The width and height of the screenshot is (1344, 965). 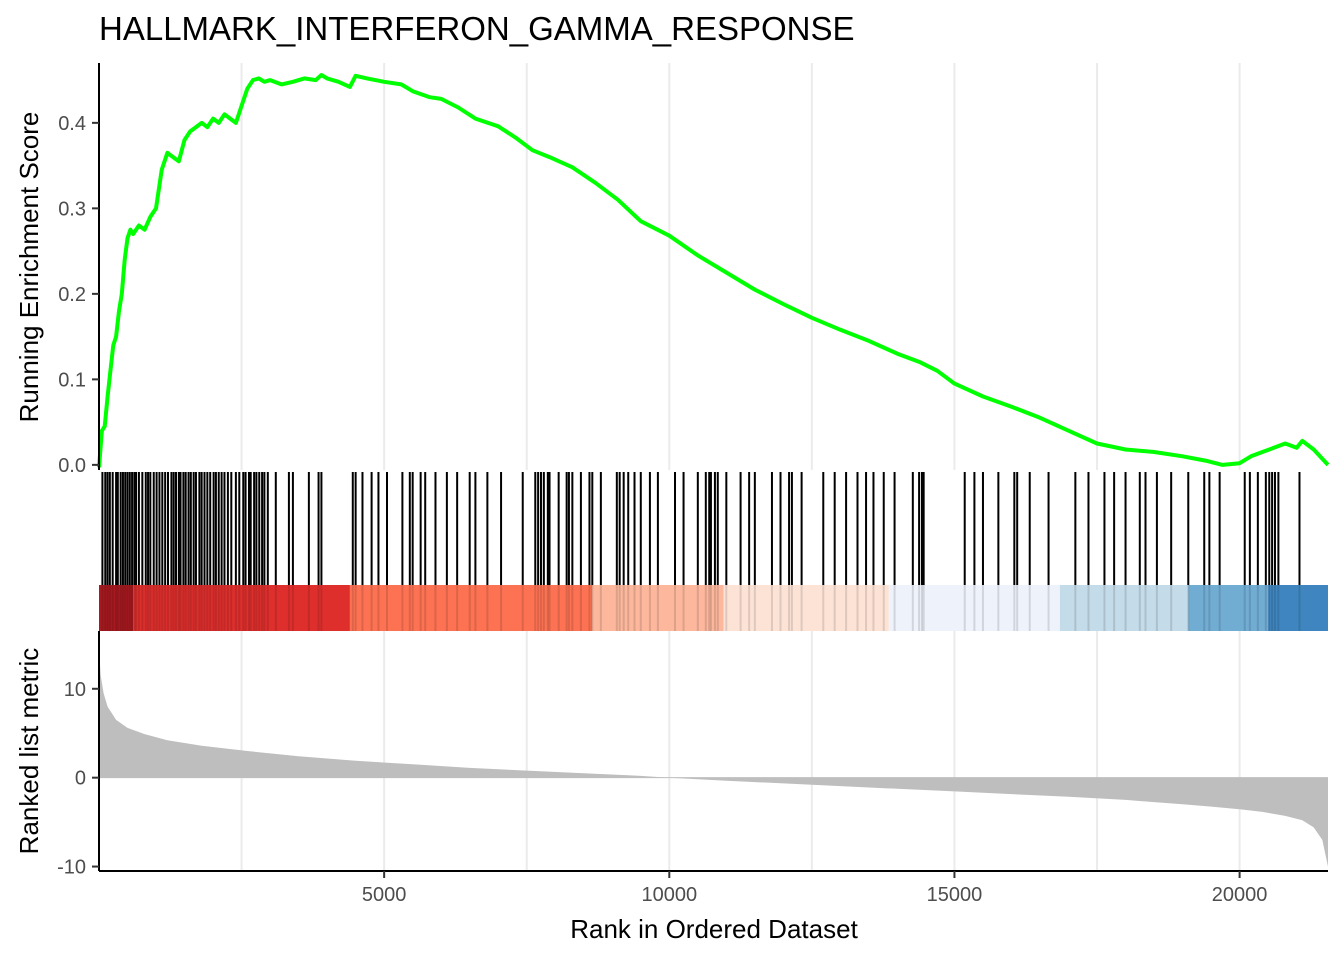 What do you see at coordinates (75, 690) in the screenshot?
I see `y-tick-label-metric: 10` at bounding box center [75, 690].